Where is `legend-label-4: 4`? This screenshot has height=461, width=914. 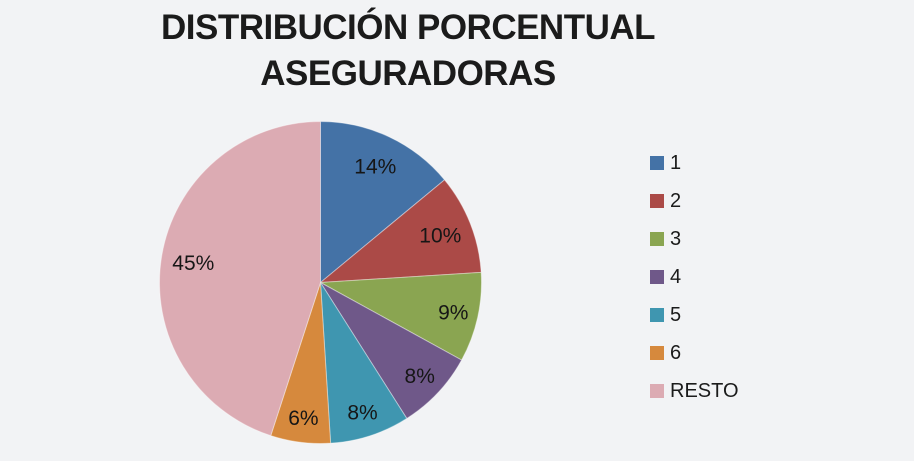 legend-label-4: 4 is located at coordinates (676, 276).